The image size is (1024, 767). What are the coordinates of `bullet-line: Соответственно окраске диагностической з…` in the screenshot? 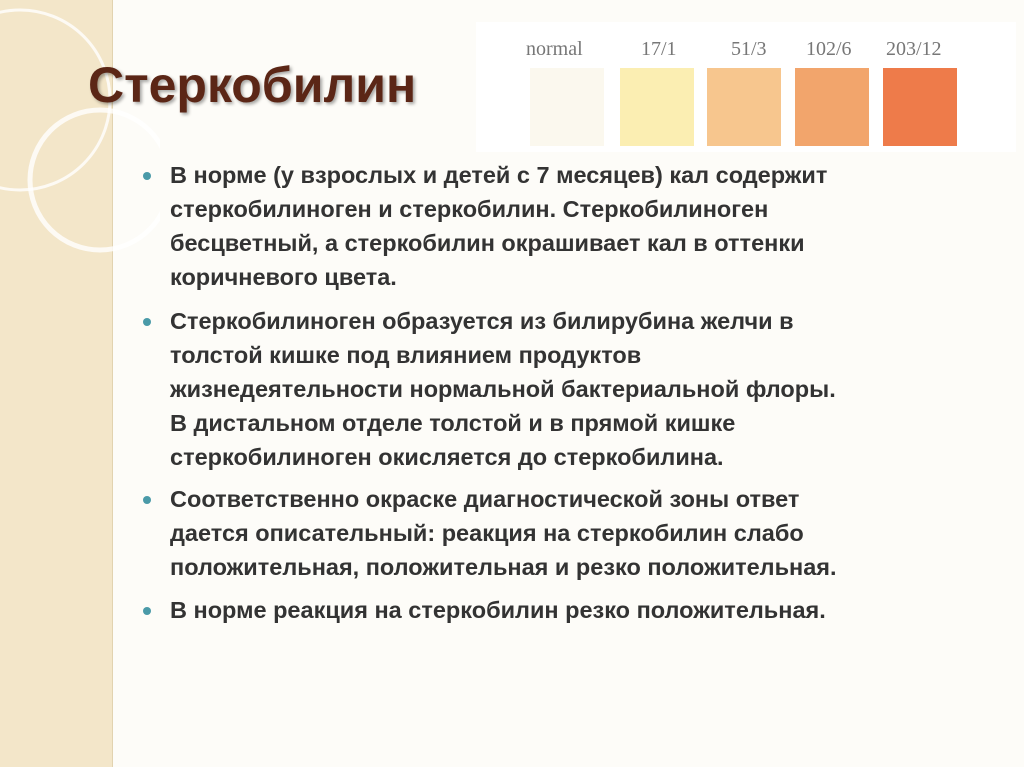 It's located at (485, 499).